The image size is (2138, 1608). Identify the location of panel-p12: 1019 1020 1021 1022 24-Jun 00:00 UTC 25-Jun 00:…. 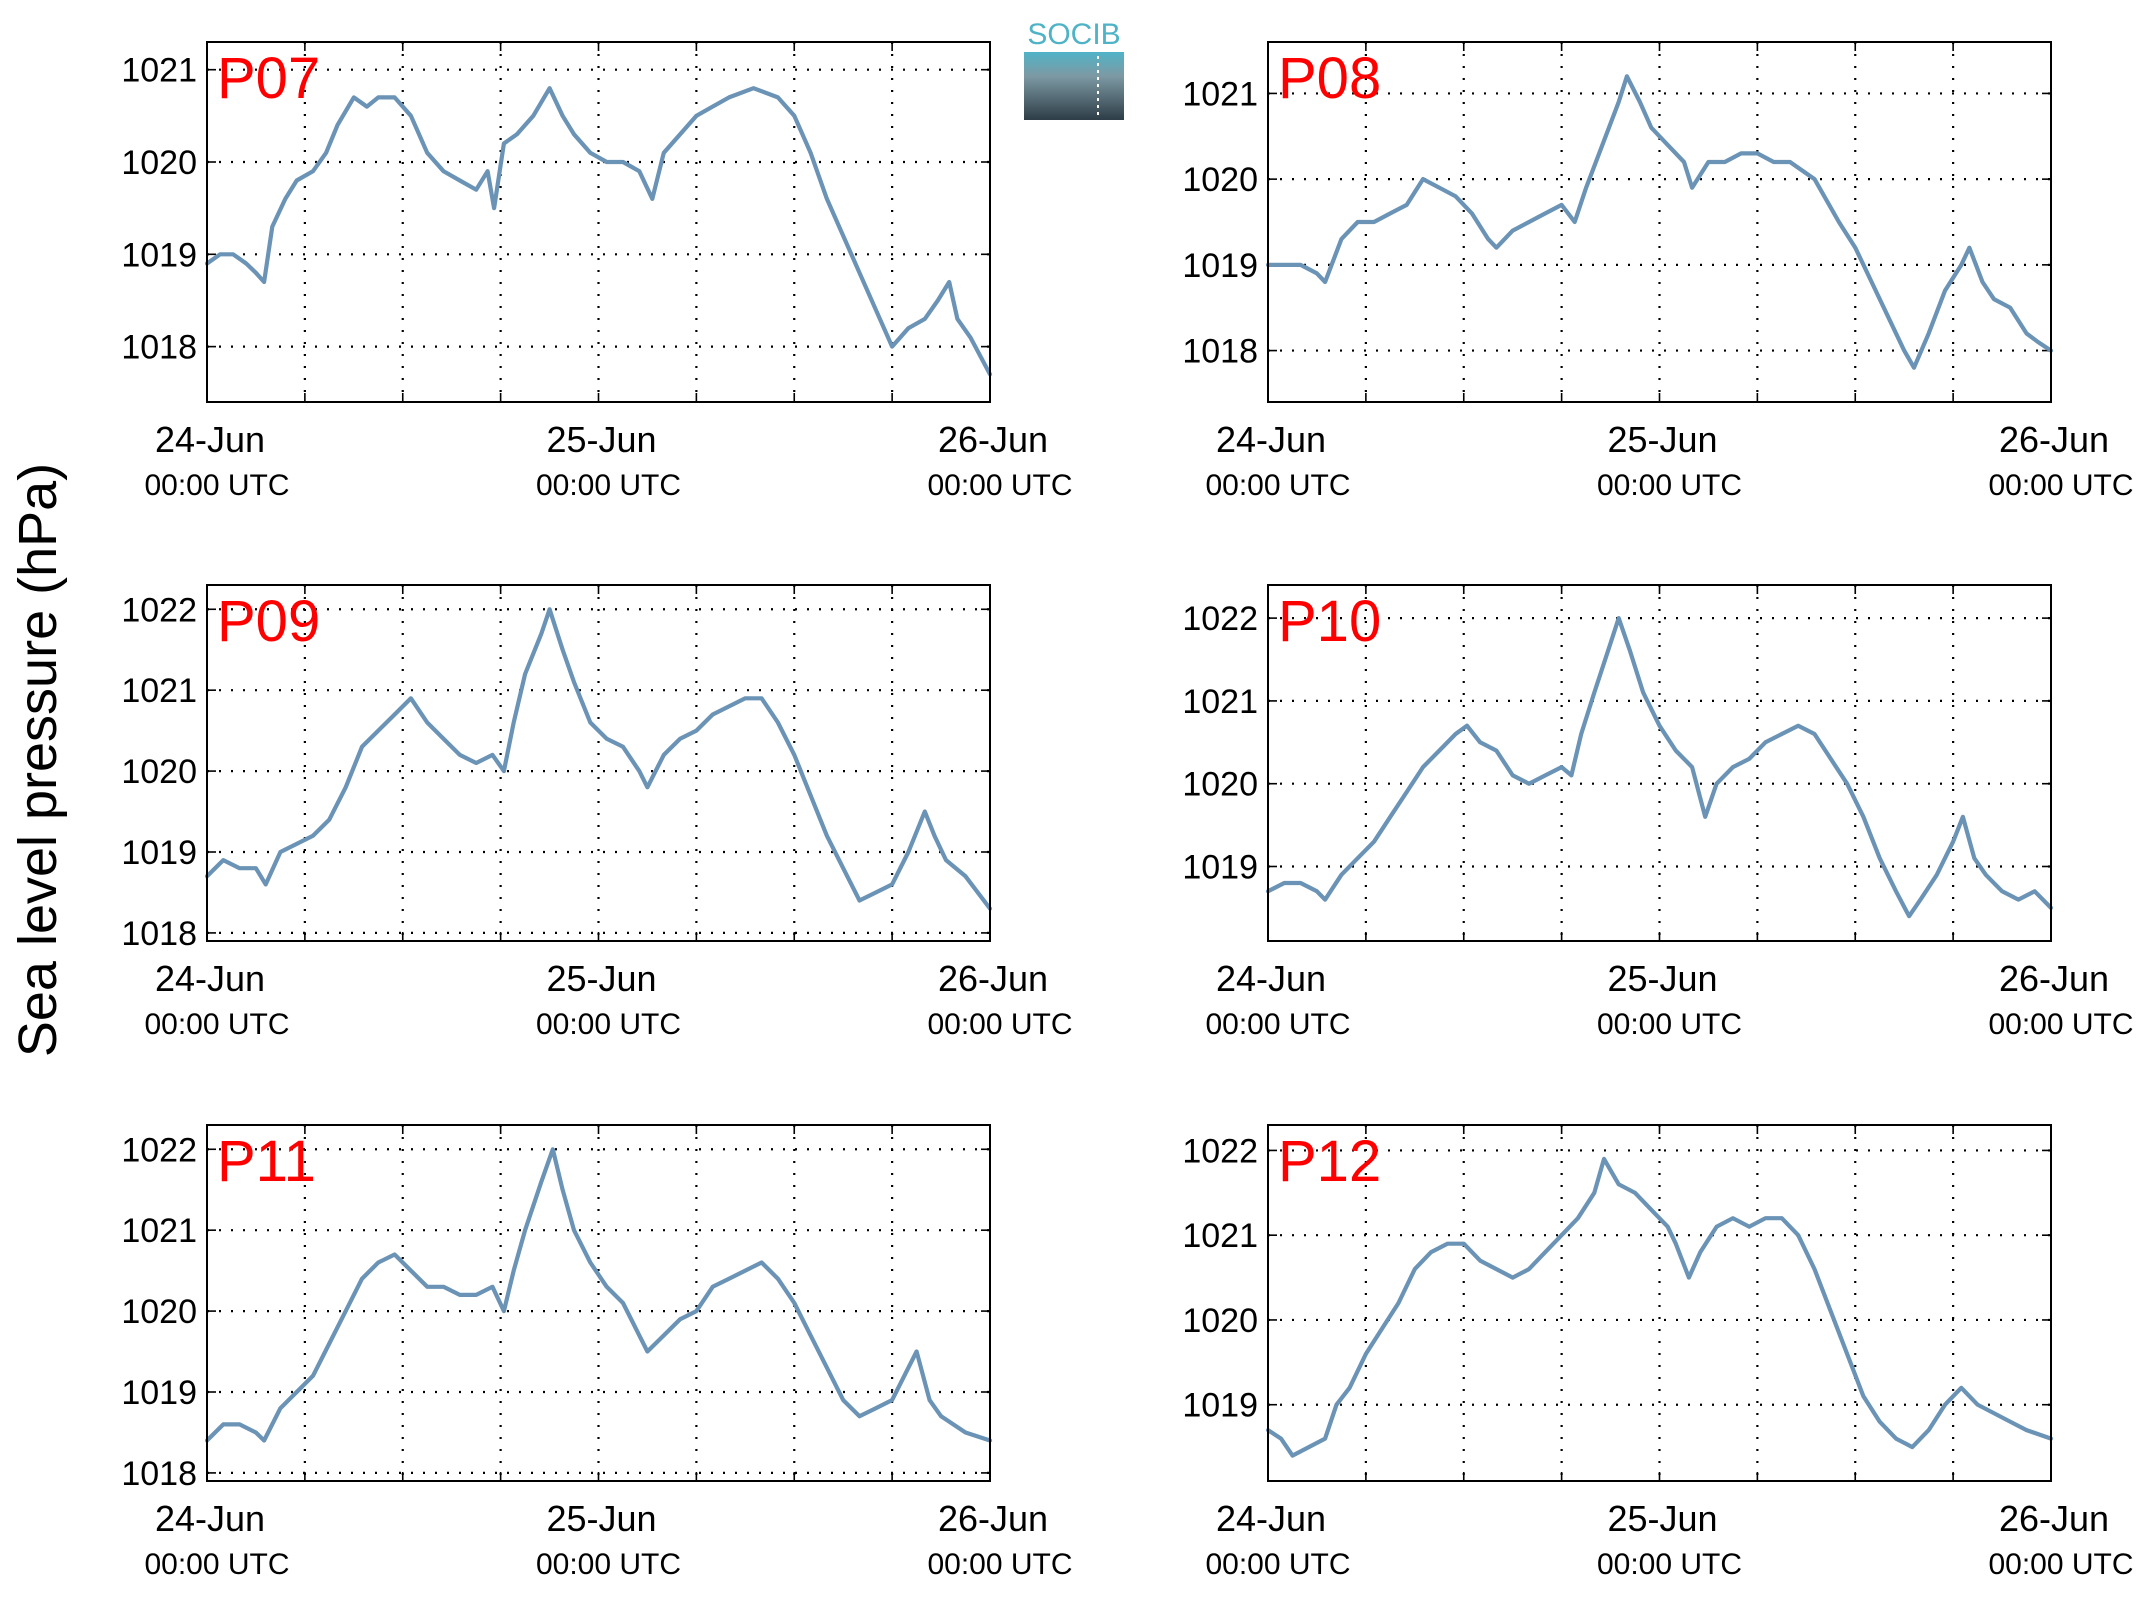
(1658, 1352).